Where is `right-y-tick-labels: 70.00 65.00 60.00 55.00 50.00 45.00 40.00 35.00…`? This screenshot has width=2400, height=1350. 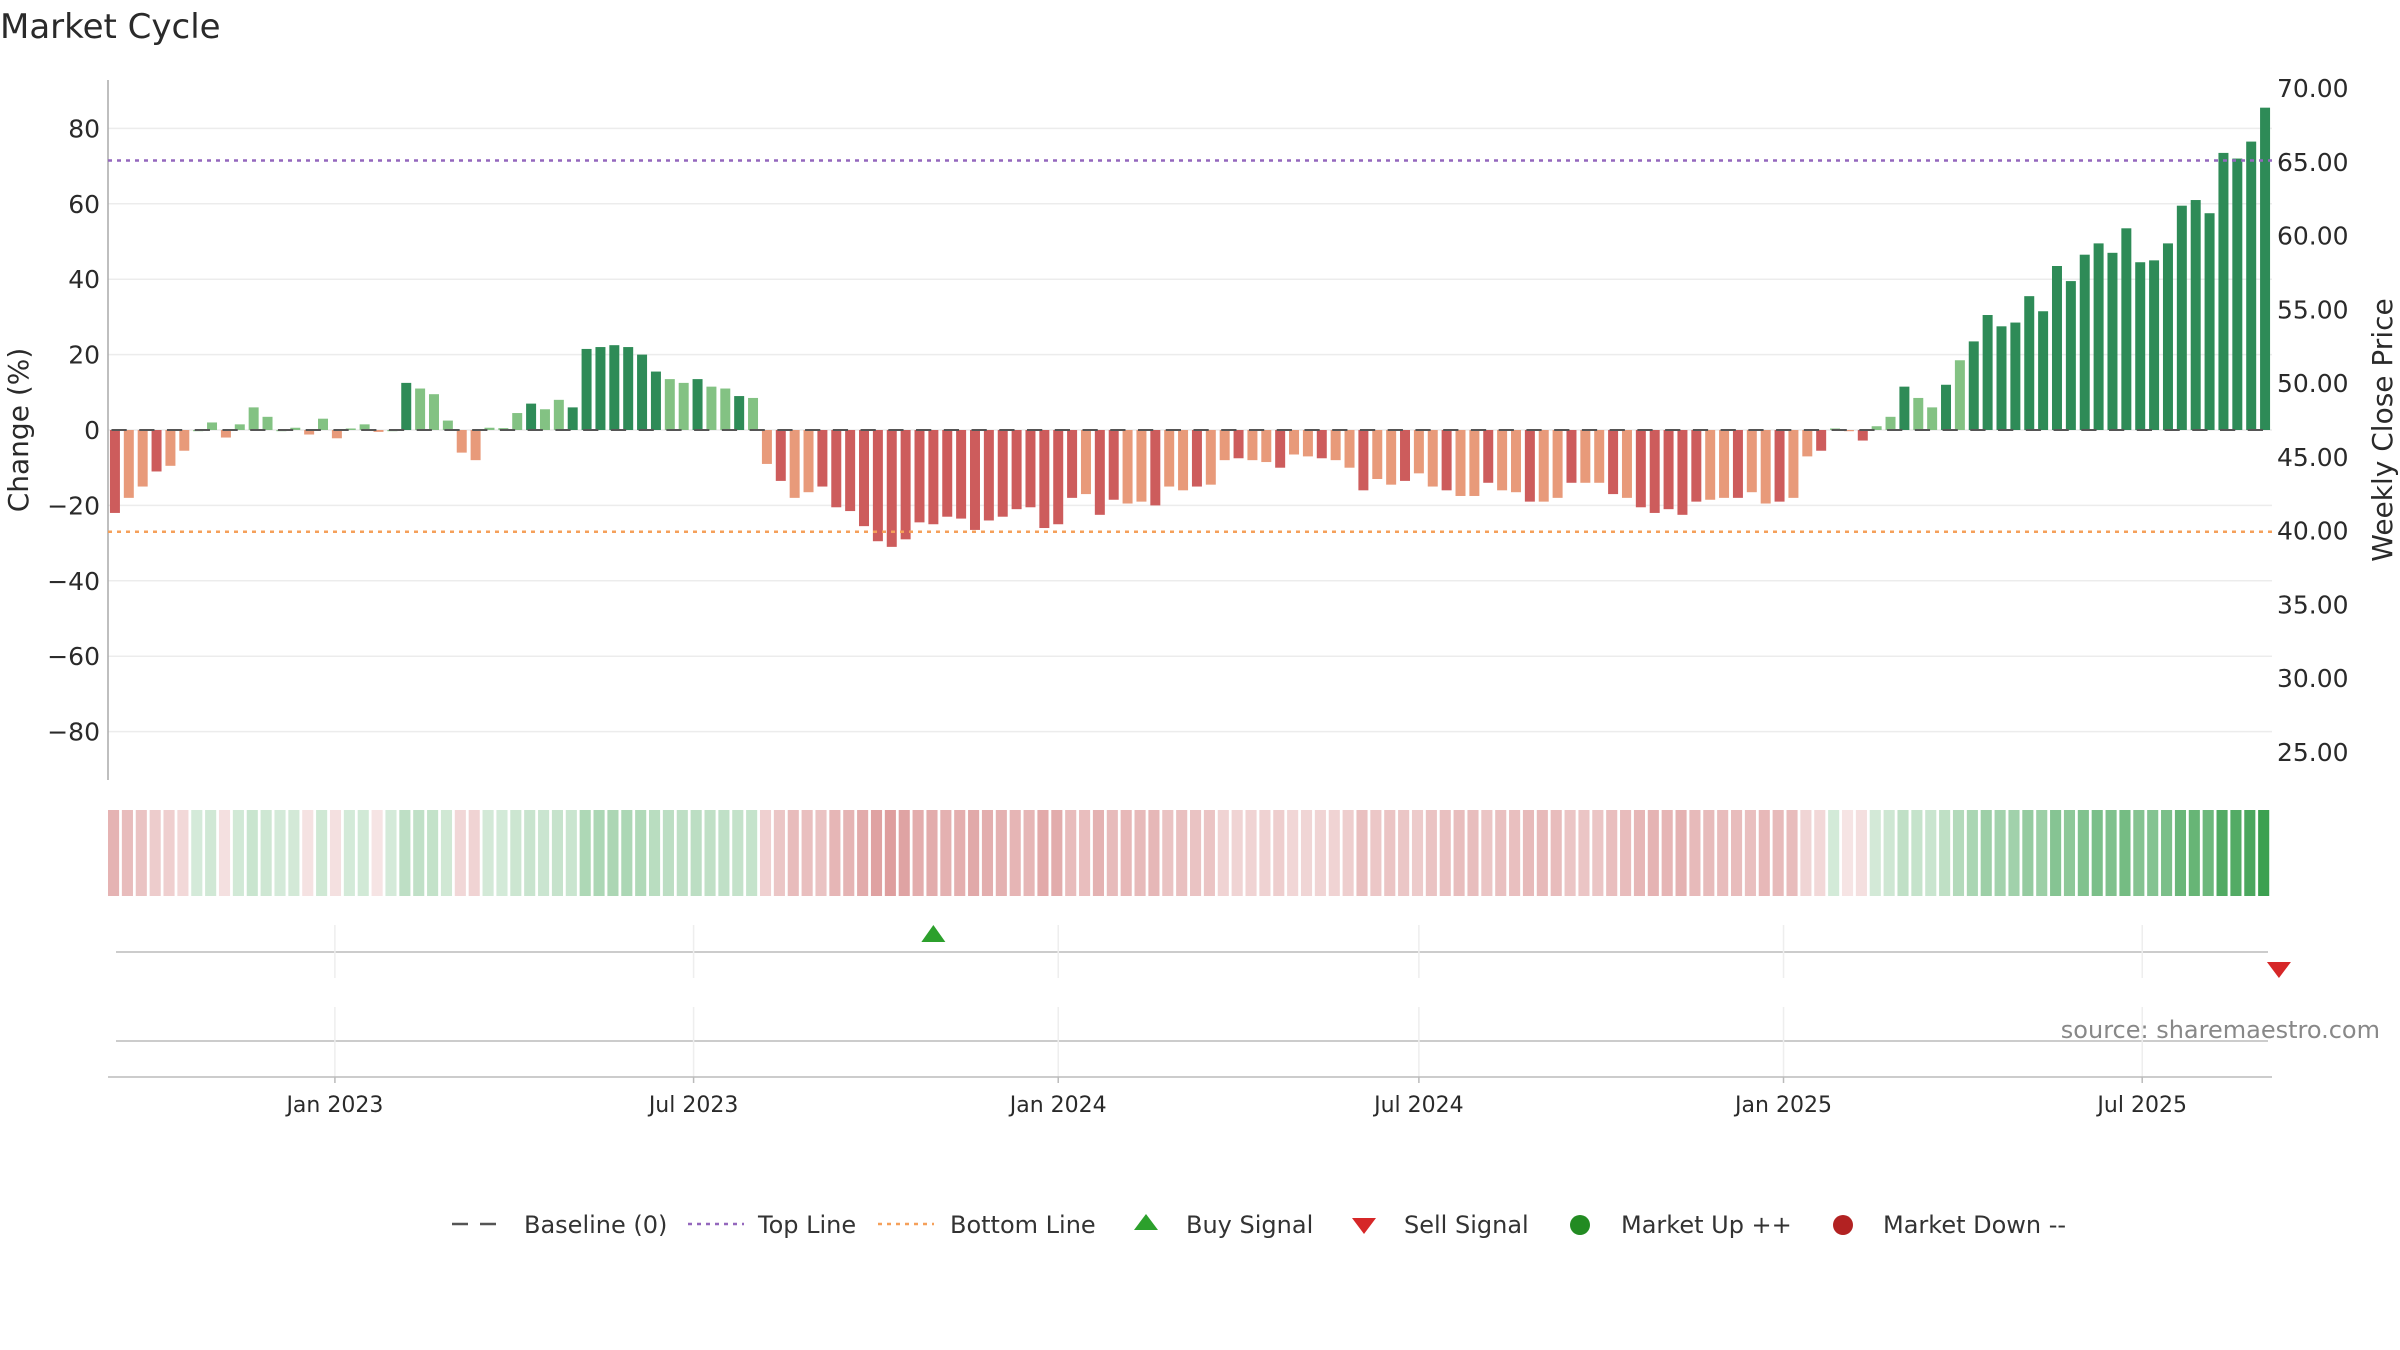 right-y-tick-labels: 70.00 65.00 60.00 55.00 50.00 45.00 40.00 35.00… is located at coordinates (2313, 420).